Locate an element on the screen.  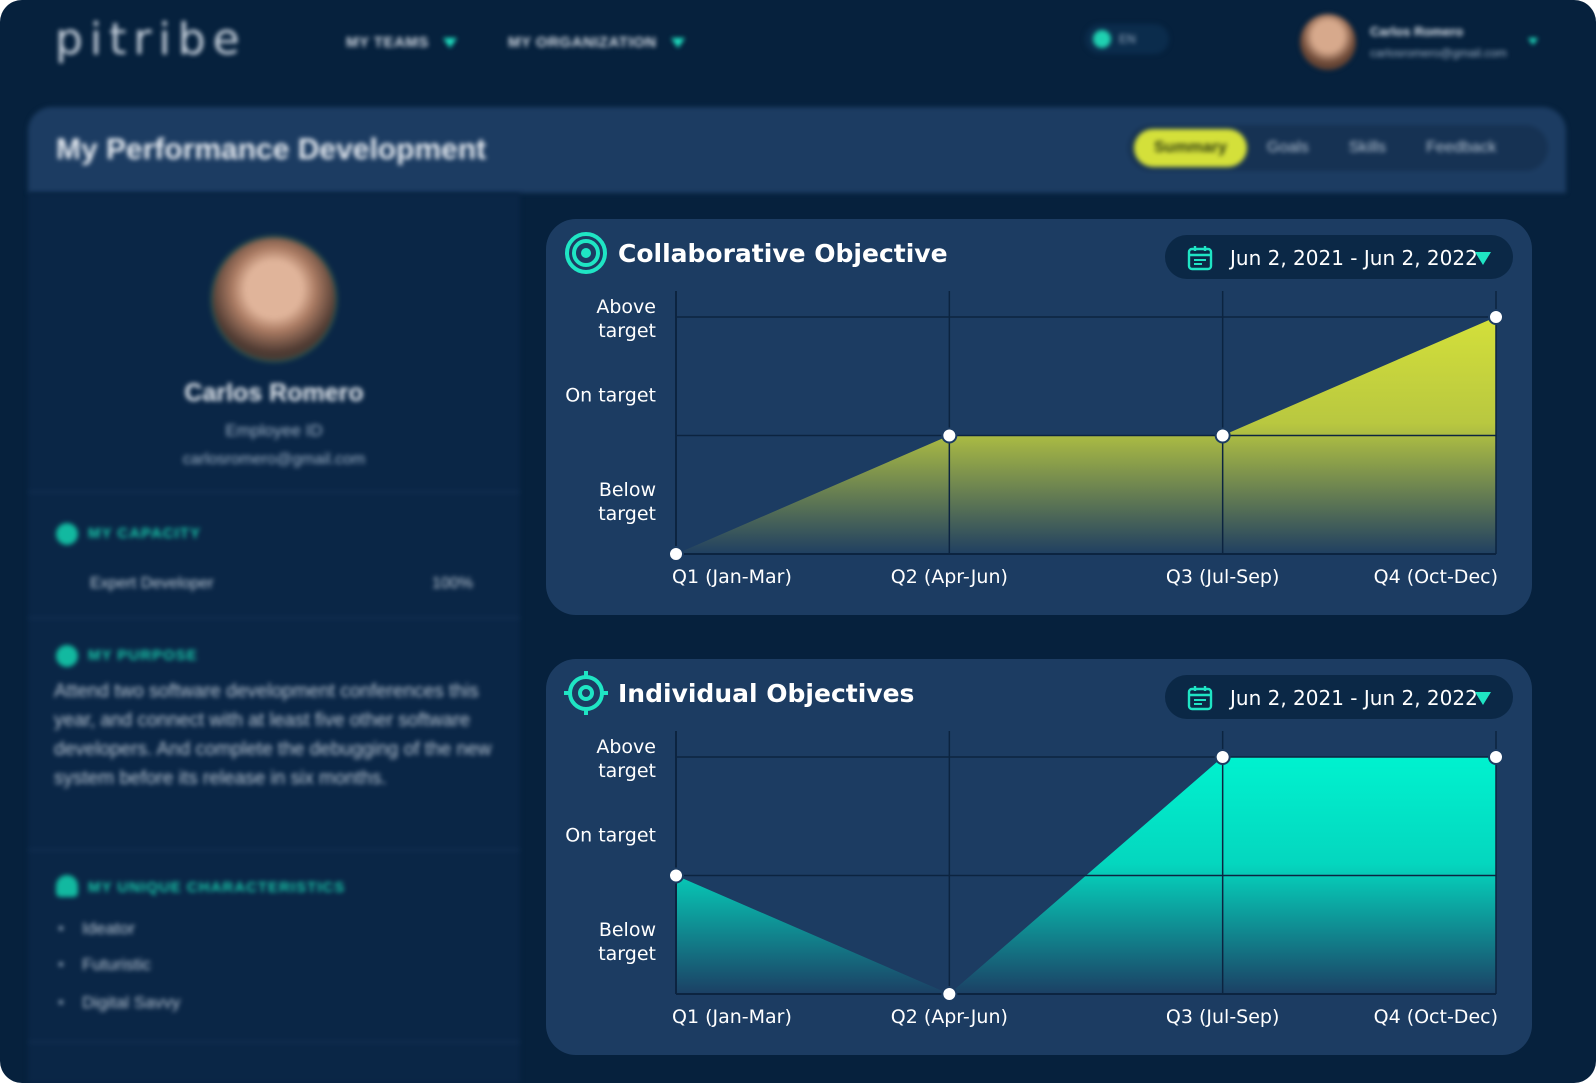
profile-avatar is located at coordinates (274, 299).